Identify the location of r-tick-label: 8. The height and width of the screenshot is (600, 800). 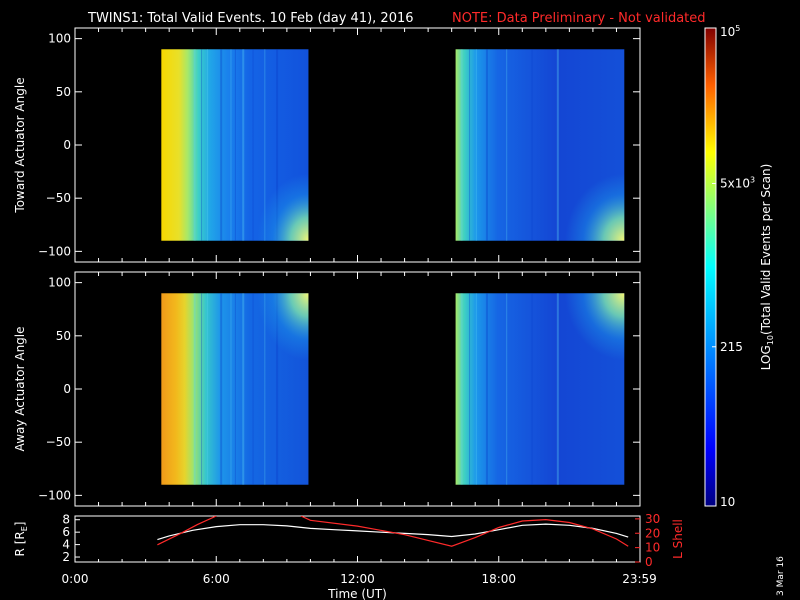
(66, 520).